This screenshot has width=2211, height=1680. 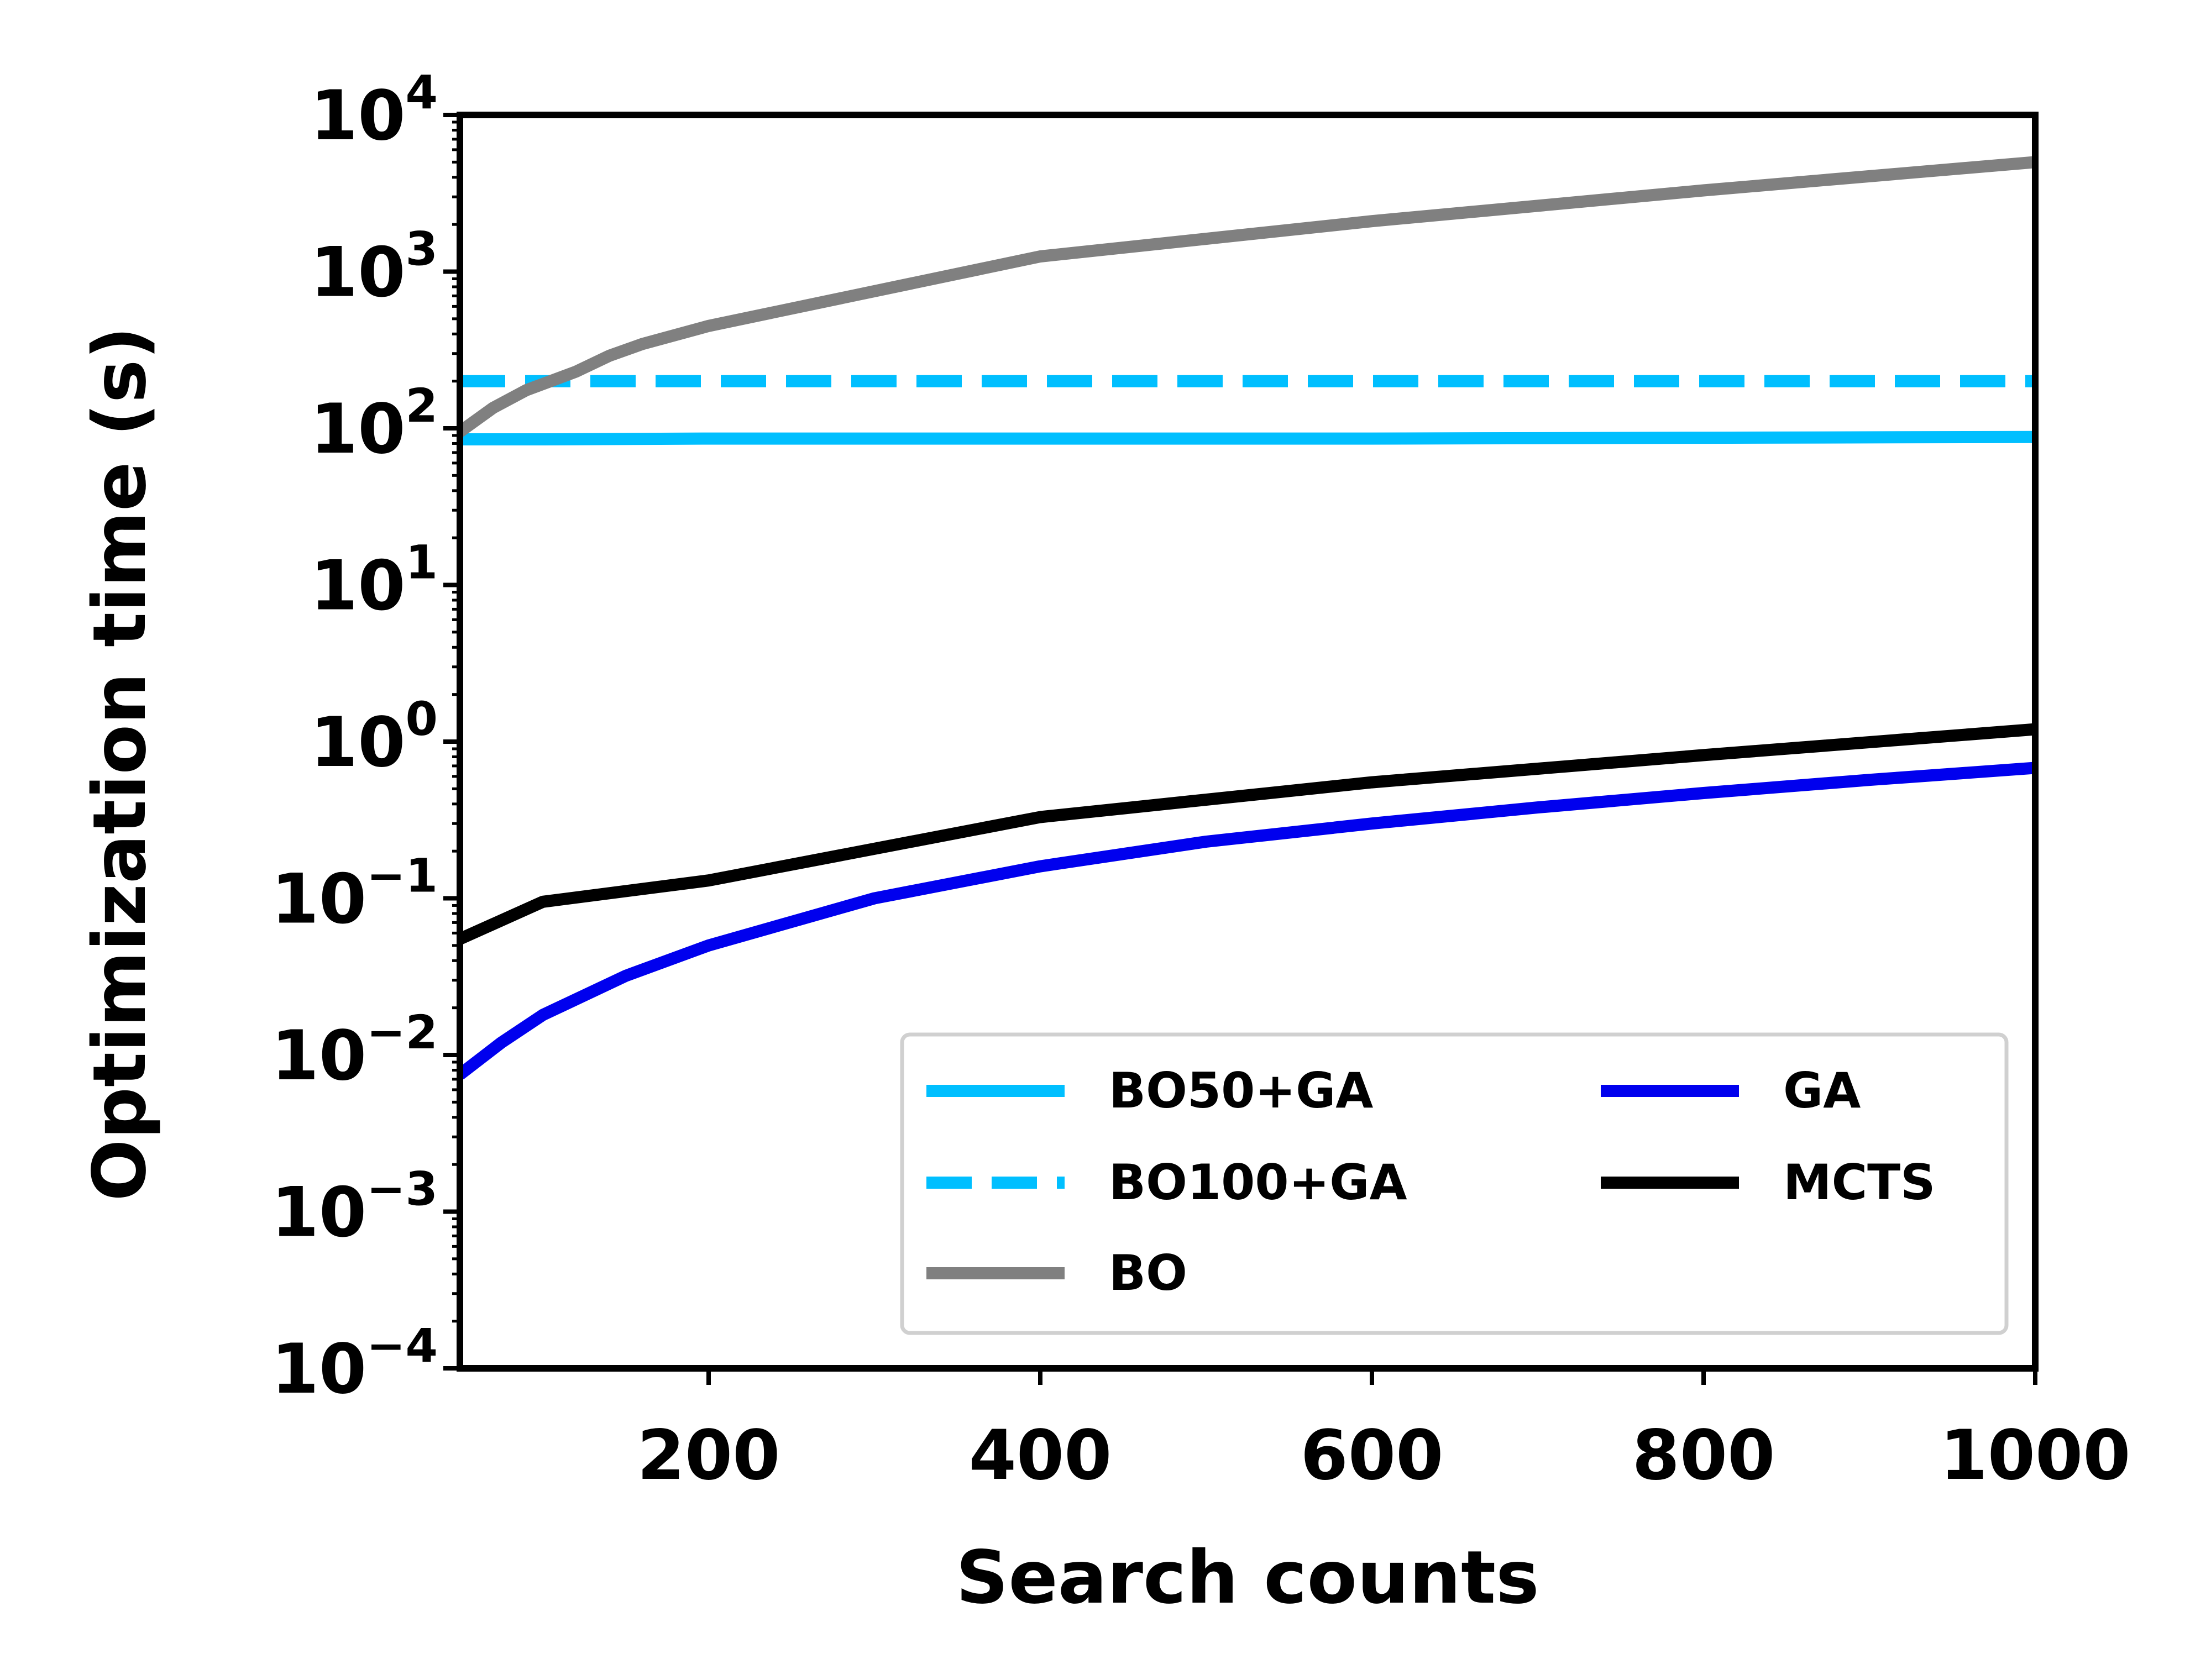 What do you see at coordinates (1258, 1182) in the screenshot?
I see `legend-label: BO100+GA` at bounding box center [1258, 1182].